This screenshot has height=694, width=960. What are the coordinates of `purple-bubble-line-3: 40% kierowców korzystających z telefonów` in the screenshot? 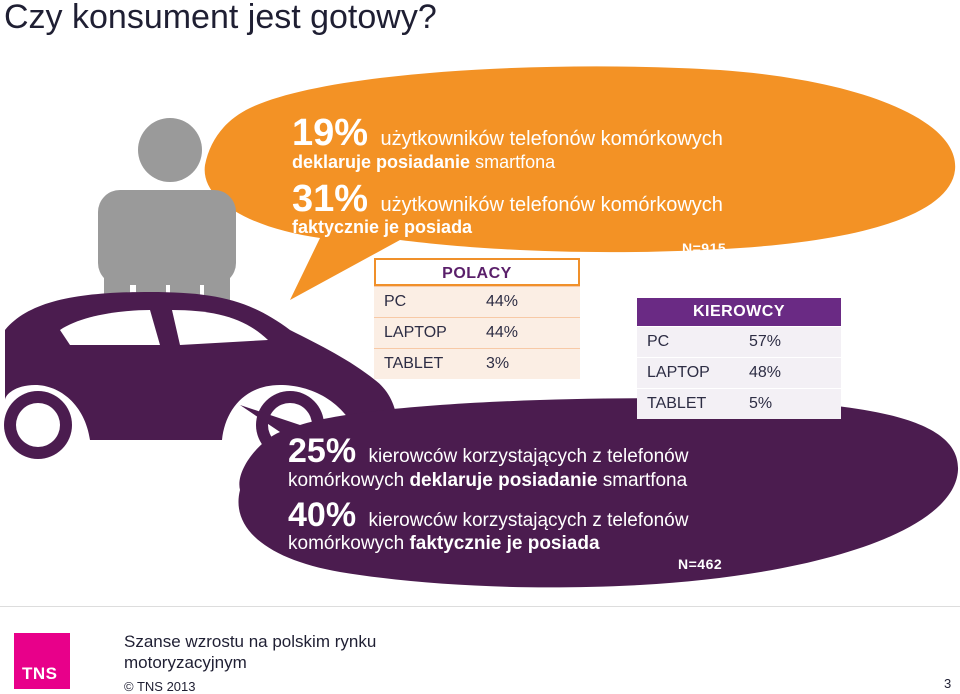 It's located at (488, 515).